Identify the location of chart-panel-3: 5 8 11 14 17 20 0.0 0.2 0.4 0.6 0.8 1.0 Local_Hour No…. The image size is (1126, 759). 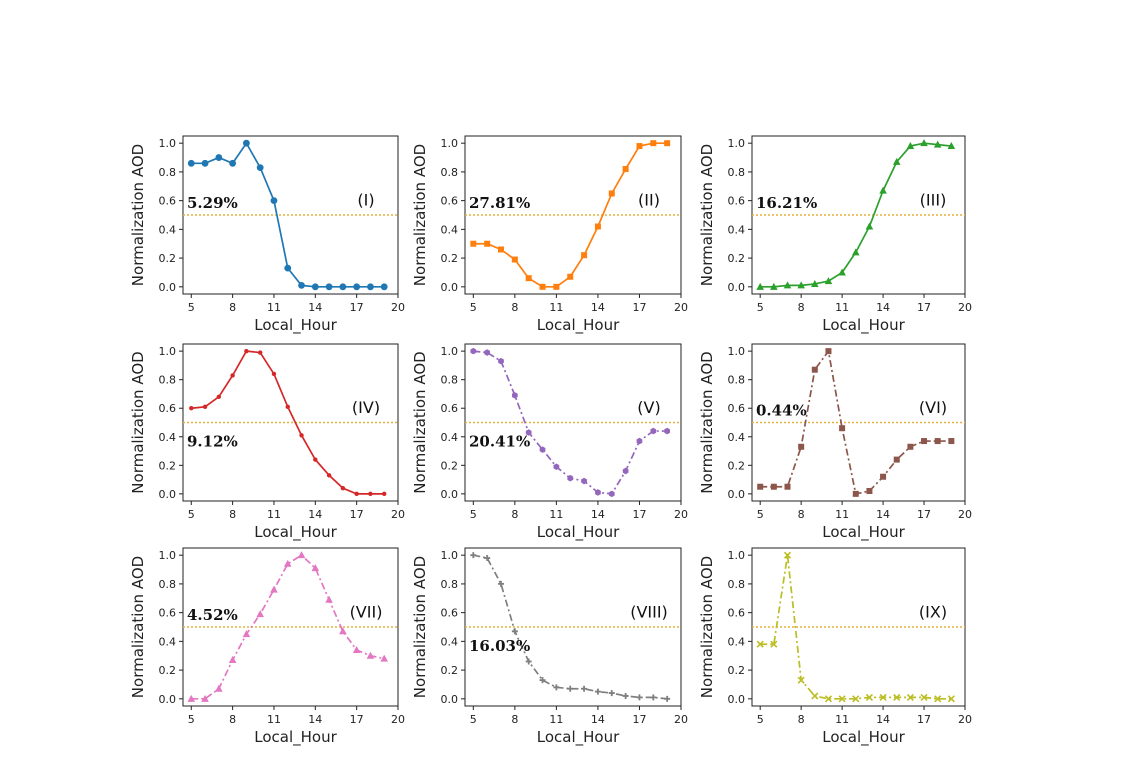
(835, 235).